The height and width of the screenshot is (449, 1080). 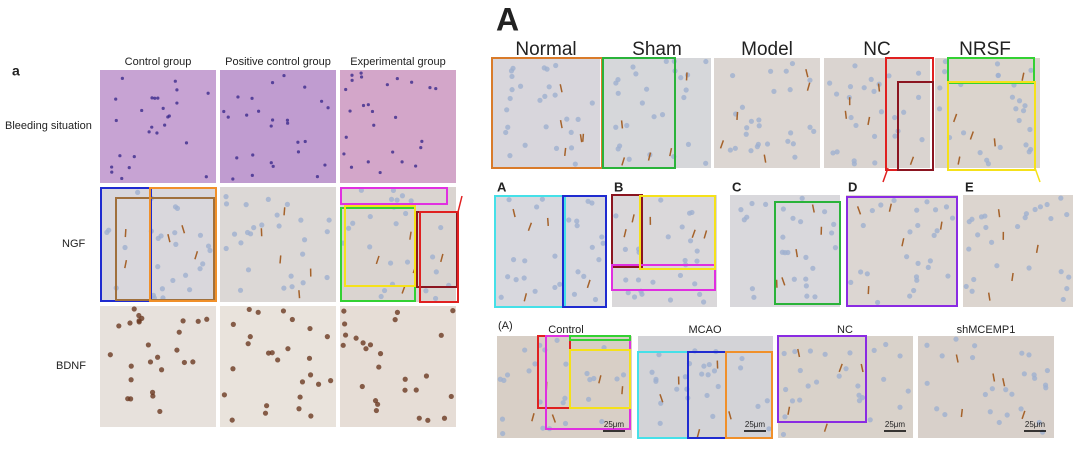 What do you see at coordinates (564, 387) in the screenshot?
I see `ihc-image` at bounding box center [564, 387].